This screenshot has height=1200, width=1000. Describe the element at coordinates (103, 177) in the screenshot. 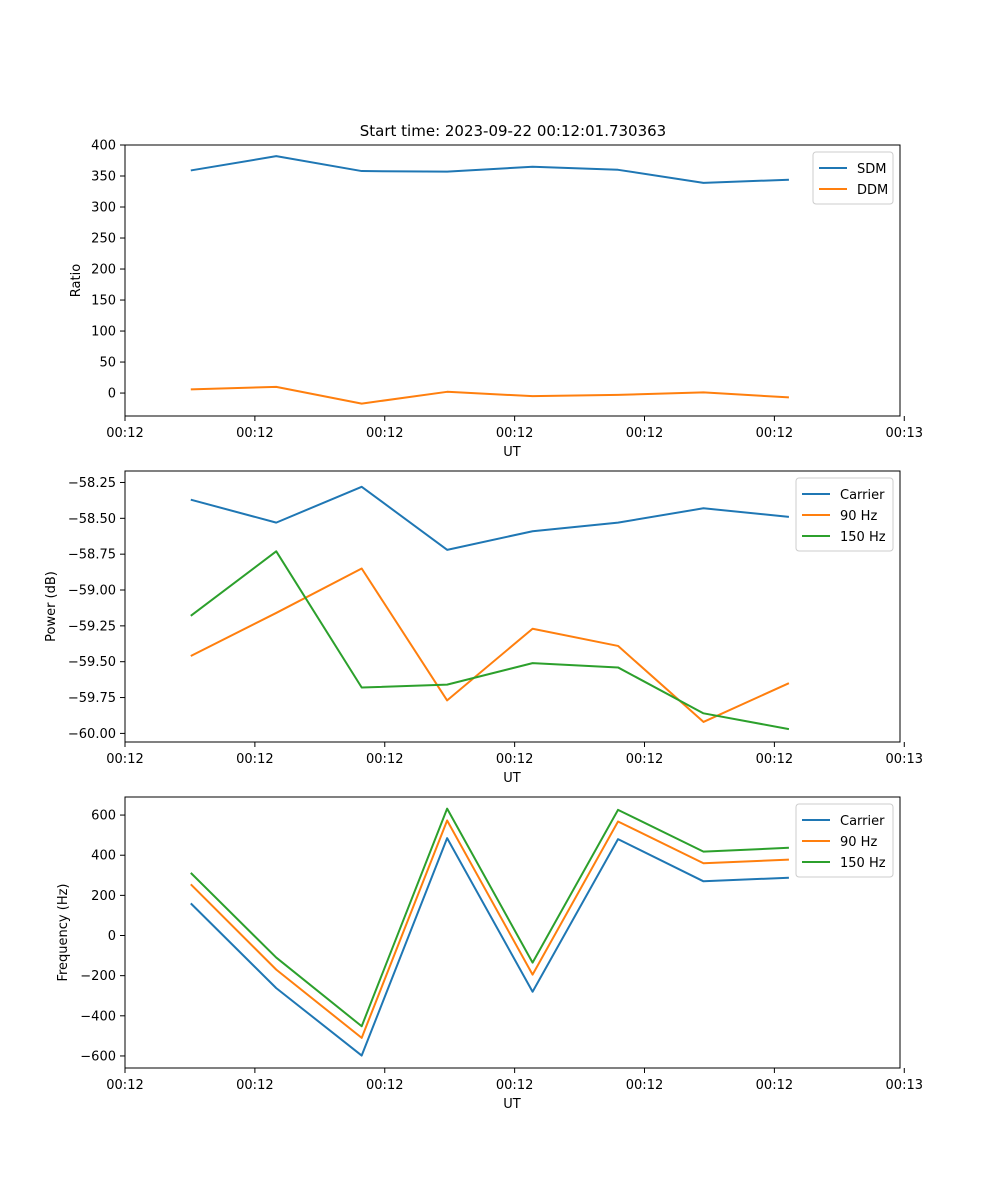

I see `y-tick-label: 350` at that location.